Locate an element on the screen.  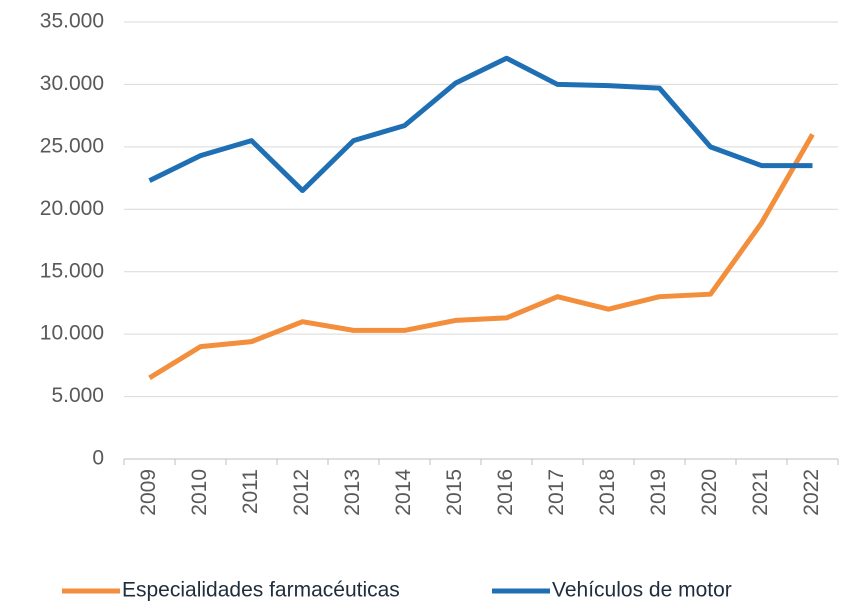
legend-label: Vehículos de motor is located at coordinates (642, 590).